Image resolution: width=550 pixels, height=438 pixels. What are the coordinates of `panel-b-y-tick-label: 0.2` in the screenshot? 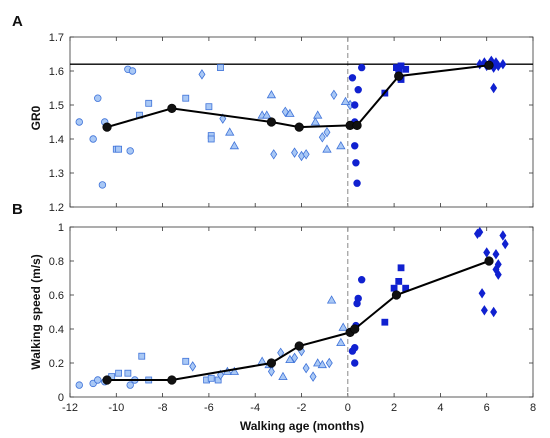 It's located at (56, 364).